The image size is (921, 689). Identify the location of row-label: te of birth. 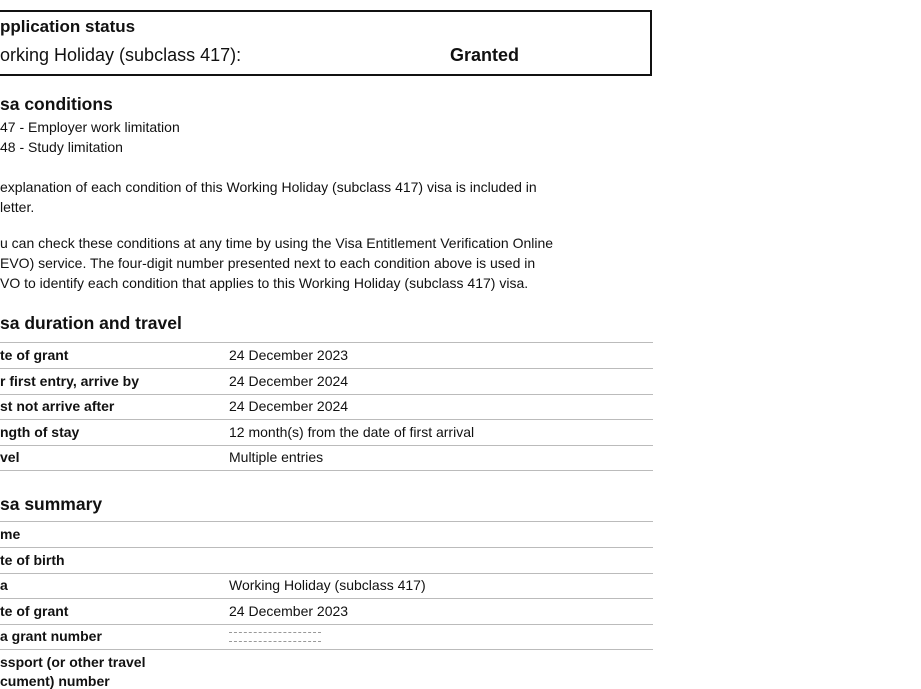
(32, 560).